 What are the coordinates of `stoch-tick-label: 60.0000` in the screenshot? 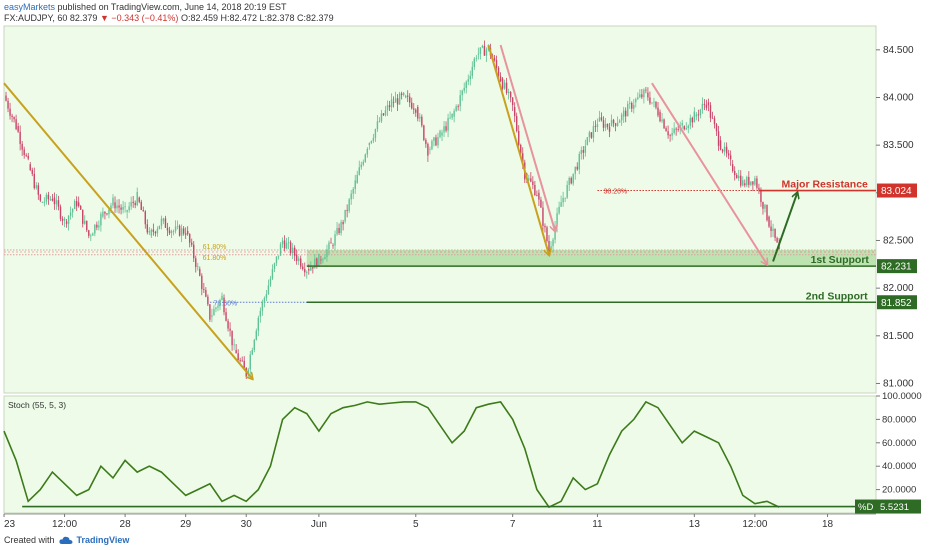 It's located at (899, 443).